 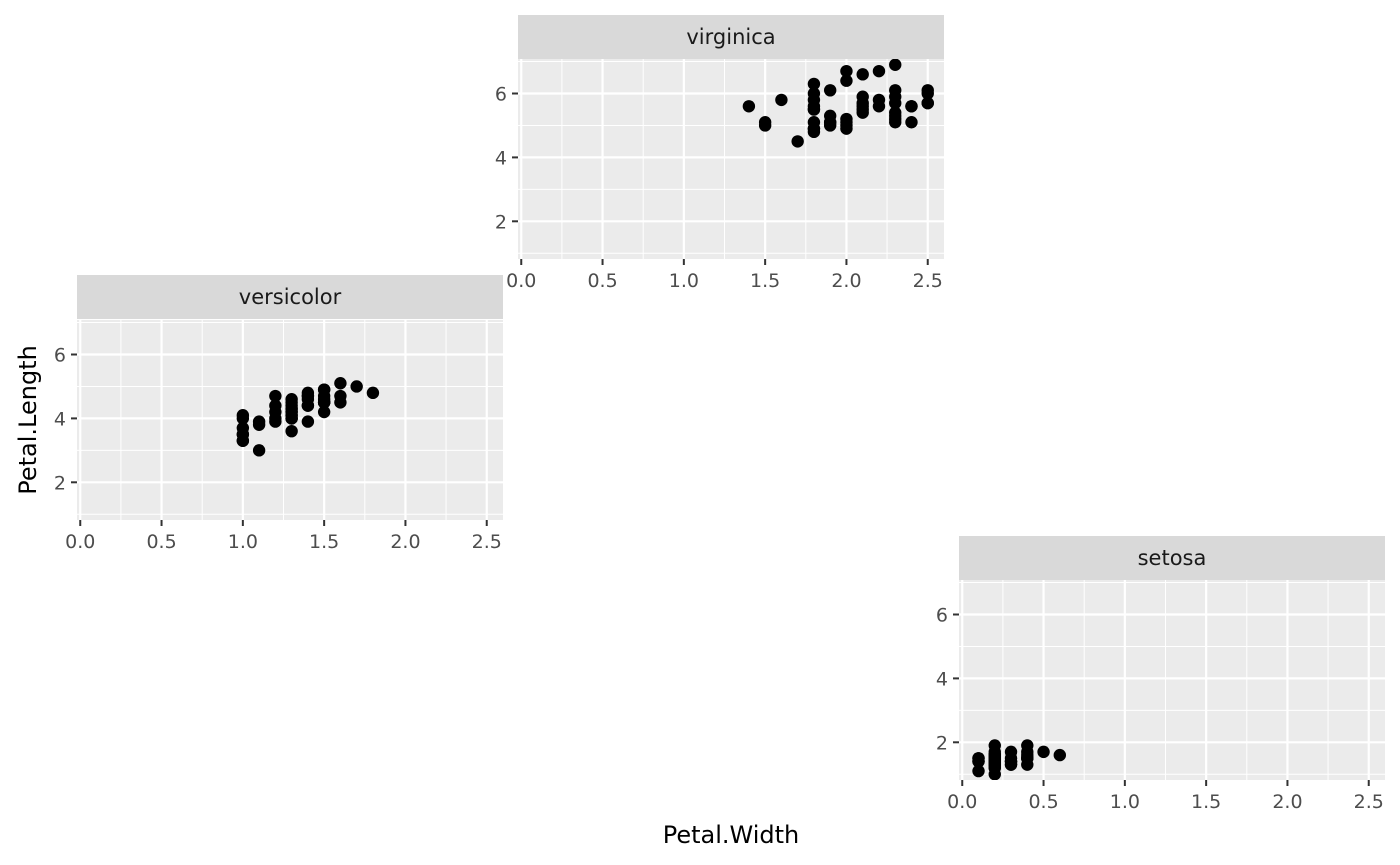 I want to click on strip-label: virginica, so click(x=730, y=37).